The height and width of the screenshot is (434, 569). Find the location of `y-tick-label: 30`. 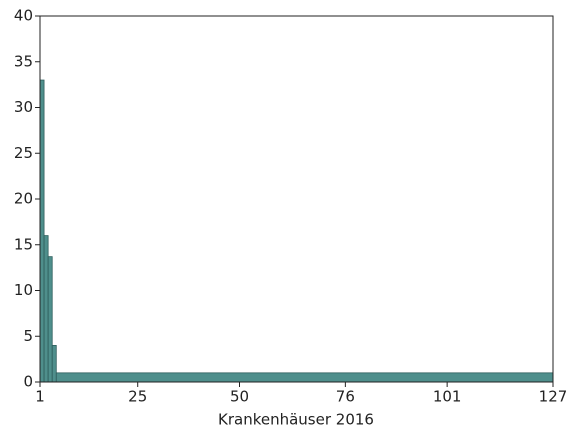

y-tick-label: 30 is located at coordinates (23, 107).